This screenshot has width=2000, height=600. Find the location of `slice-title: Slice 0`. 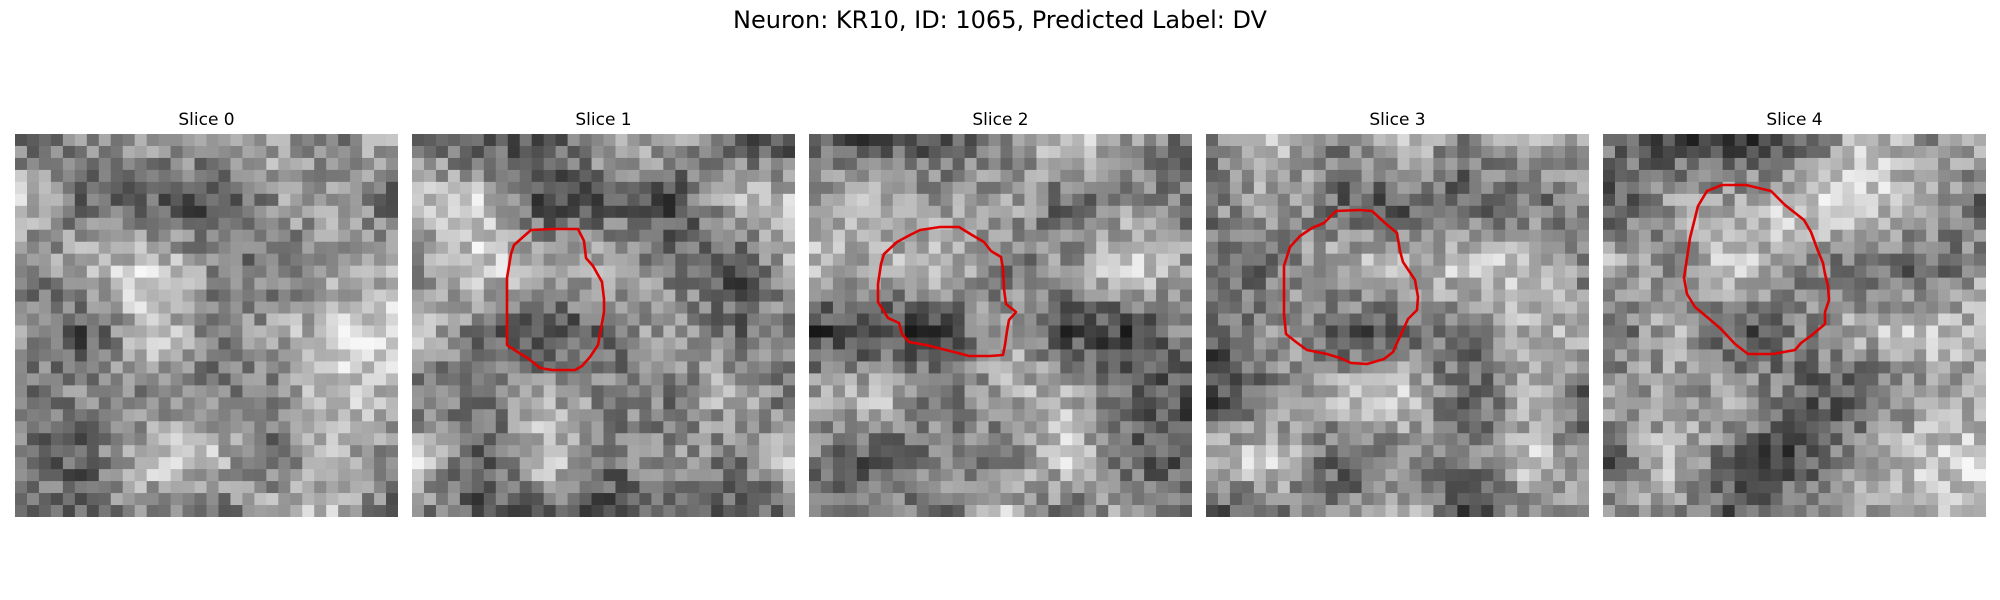

slice-title: Slice 0 is located at coordinates (206, 120).